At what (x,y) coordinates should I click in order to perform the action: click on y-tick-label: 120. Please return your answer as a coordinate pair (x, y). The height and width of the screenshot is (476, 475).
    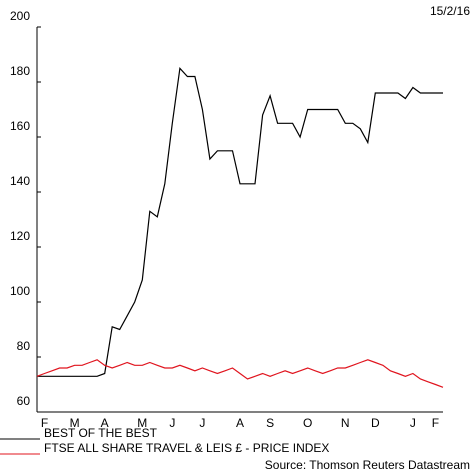
    Looking at the image, I should click on (20, 236).